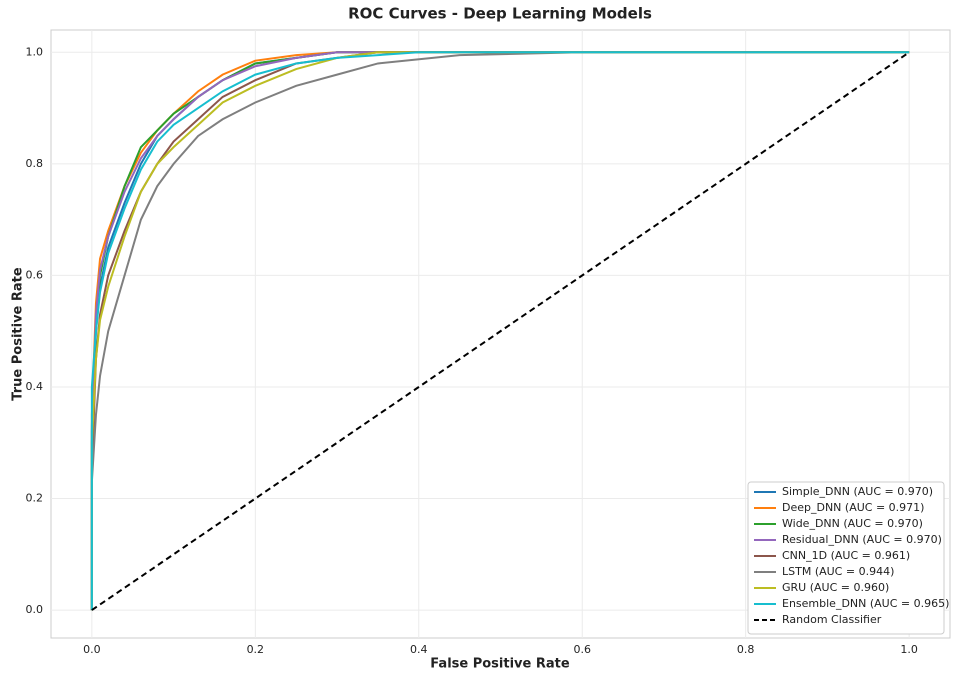 This screenshot has height=677, width=959. Describe the element at coordinates (35, 274) in the screenshot. I see `y-tick-label: 0.6` at that location.